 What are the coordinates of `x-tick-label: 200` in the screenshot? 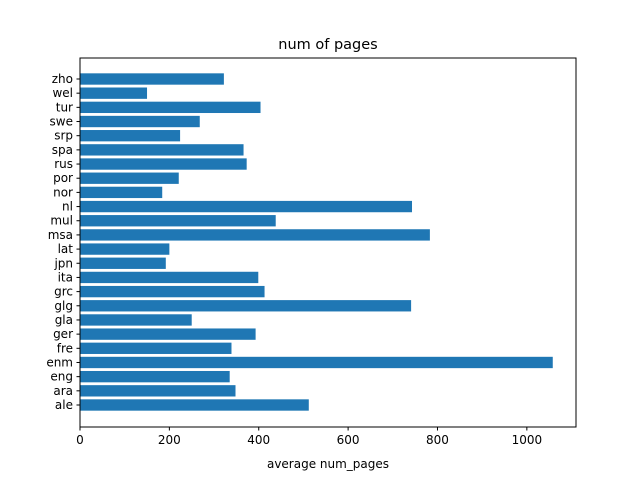 It's located at (169, 440).